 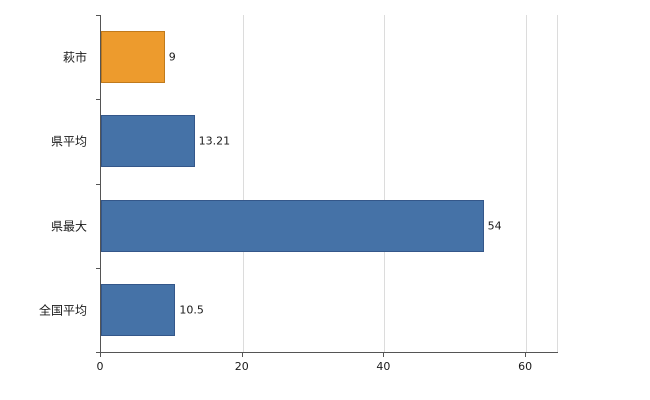 I want to click on bar-value-label: 13.21, so click(x=214, y=141).